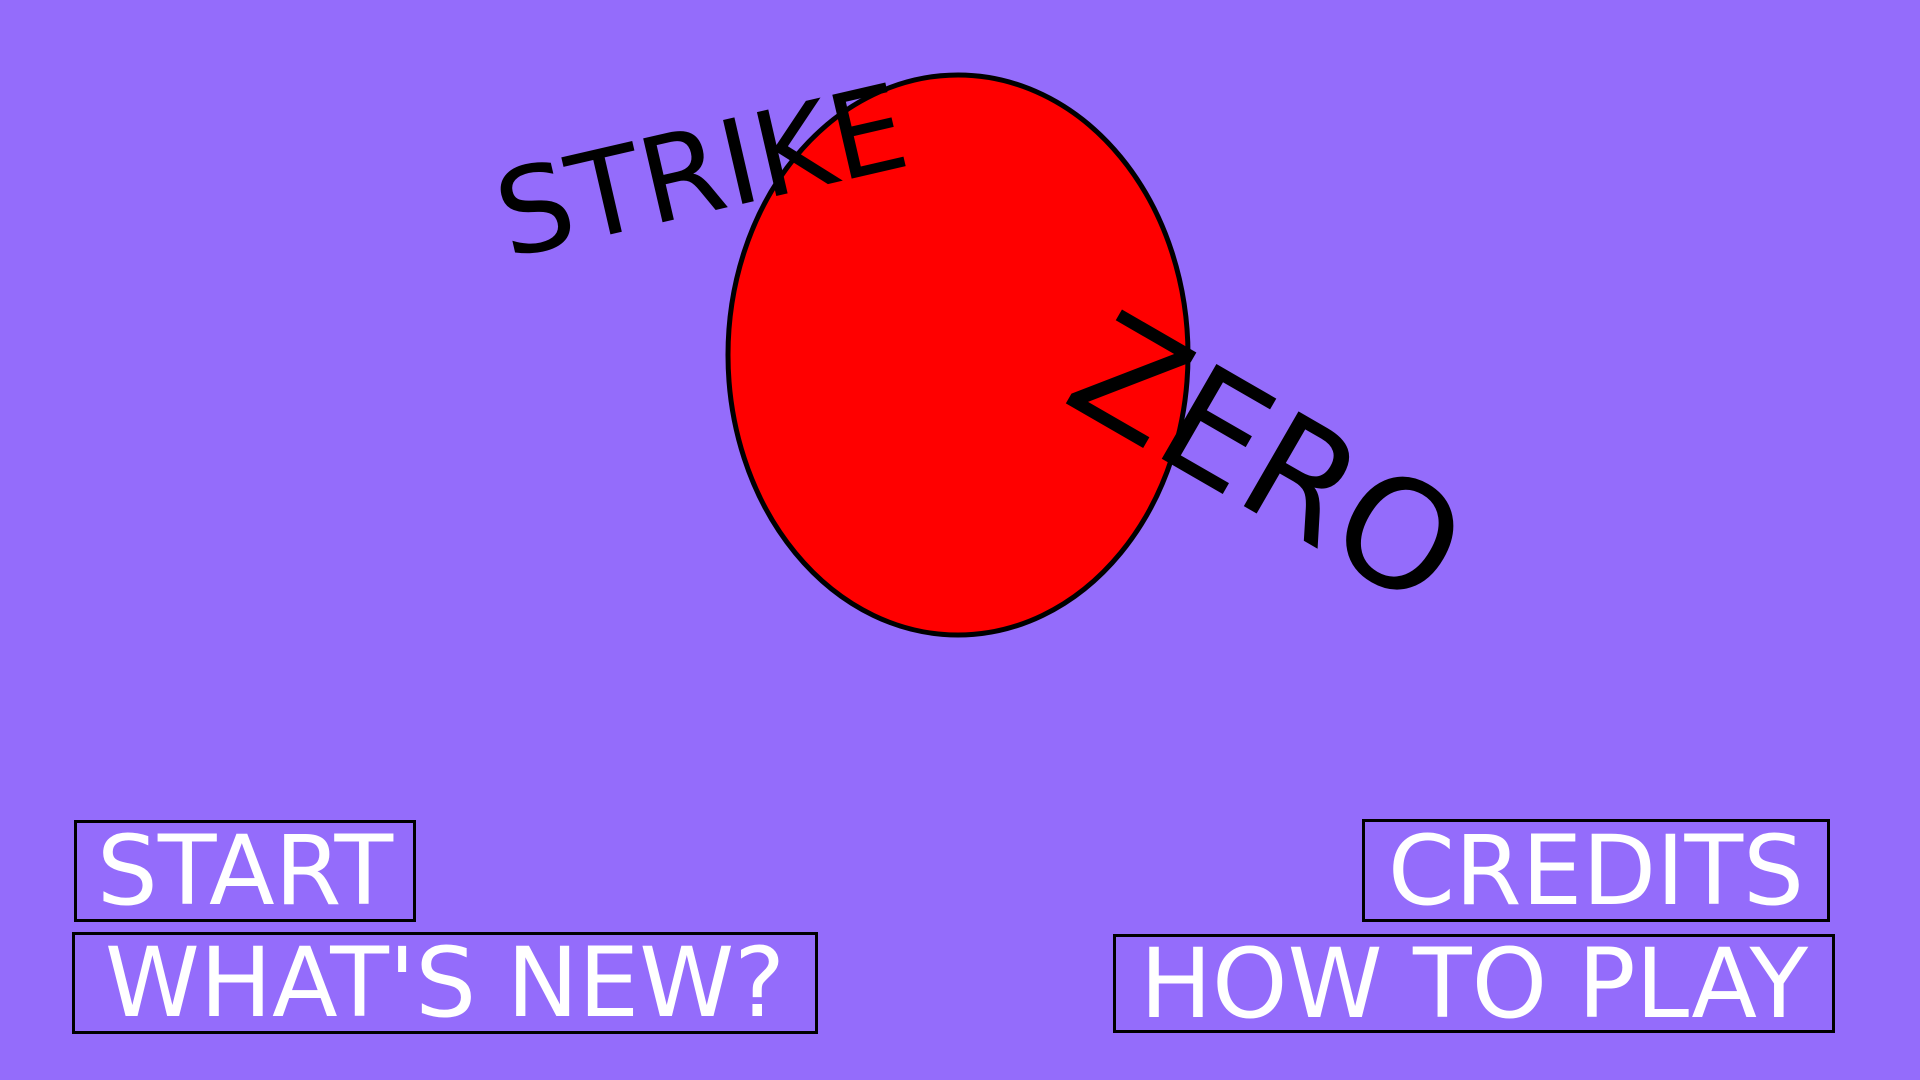  Describe the element at coordinates (445, 983) in the screenshot. I see `whats-new-button: WHAT'S NEW?` at that location.